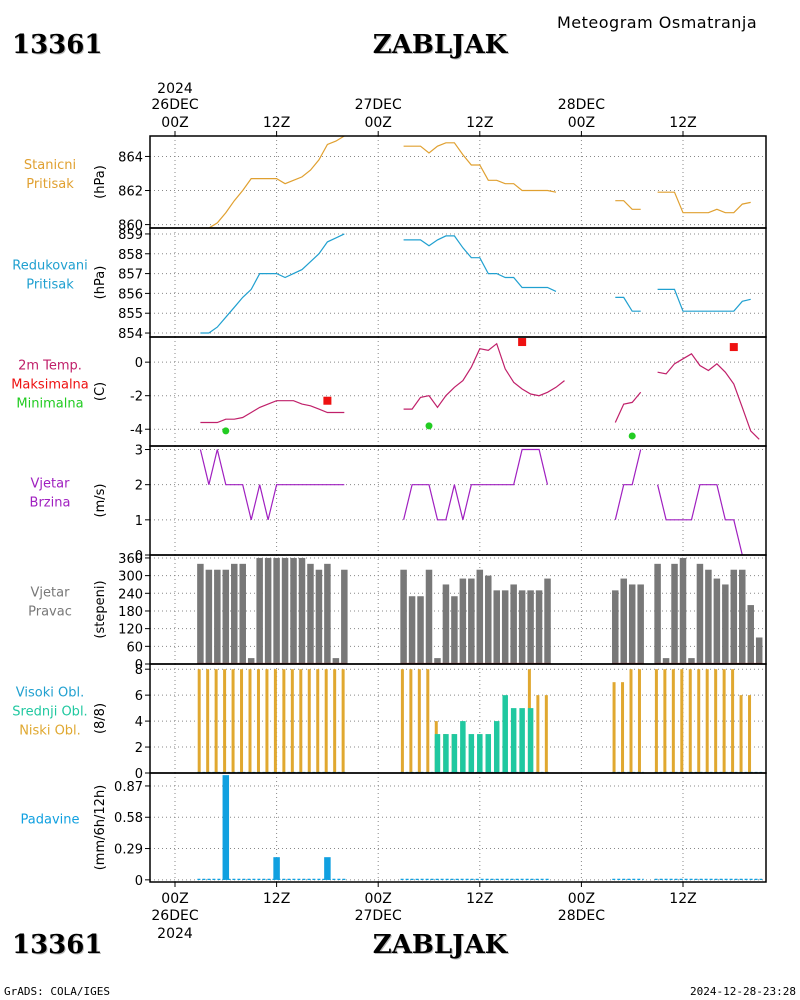  What do you see at coordinates (50, 285) in the screenshot?
I see `series-label: Pritisak` at bounding box center [50, 285].